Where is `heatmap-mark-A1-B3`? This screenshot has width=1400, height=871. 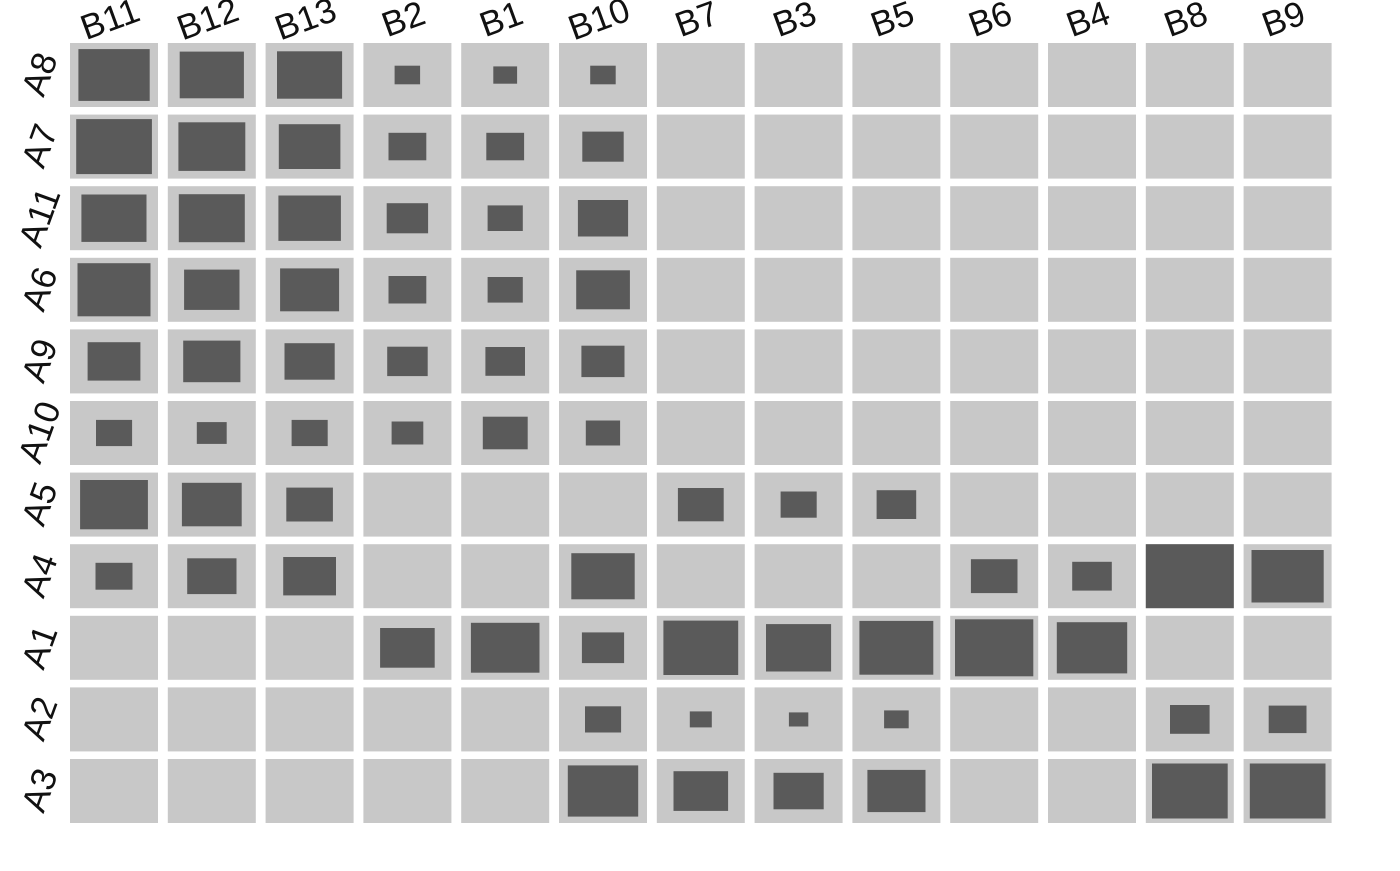 heatmap-mark-A1-B3 is located at coordinates (799, 648).